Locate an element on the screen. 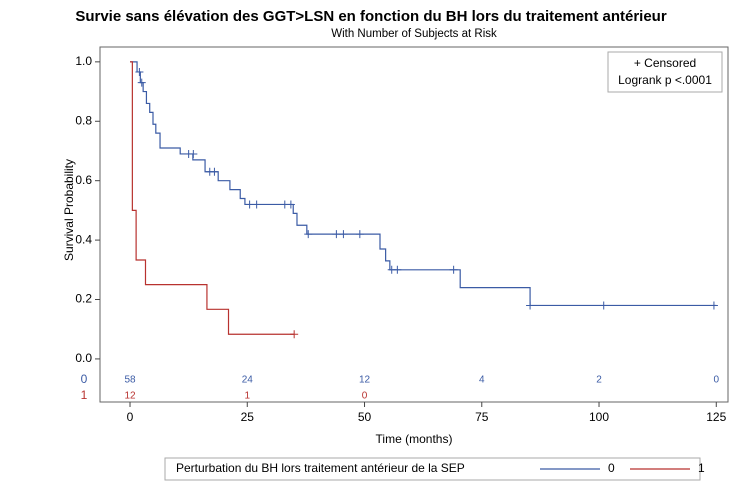  x-tick-label: 100 is located at coordinates (599, 417).